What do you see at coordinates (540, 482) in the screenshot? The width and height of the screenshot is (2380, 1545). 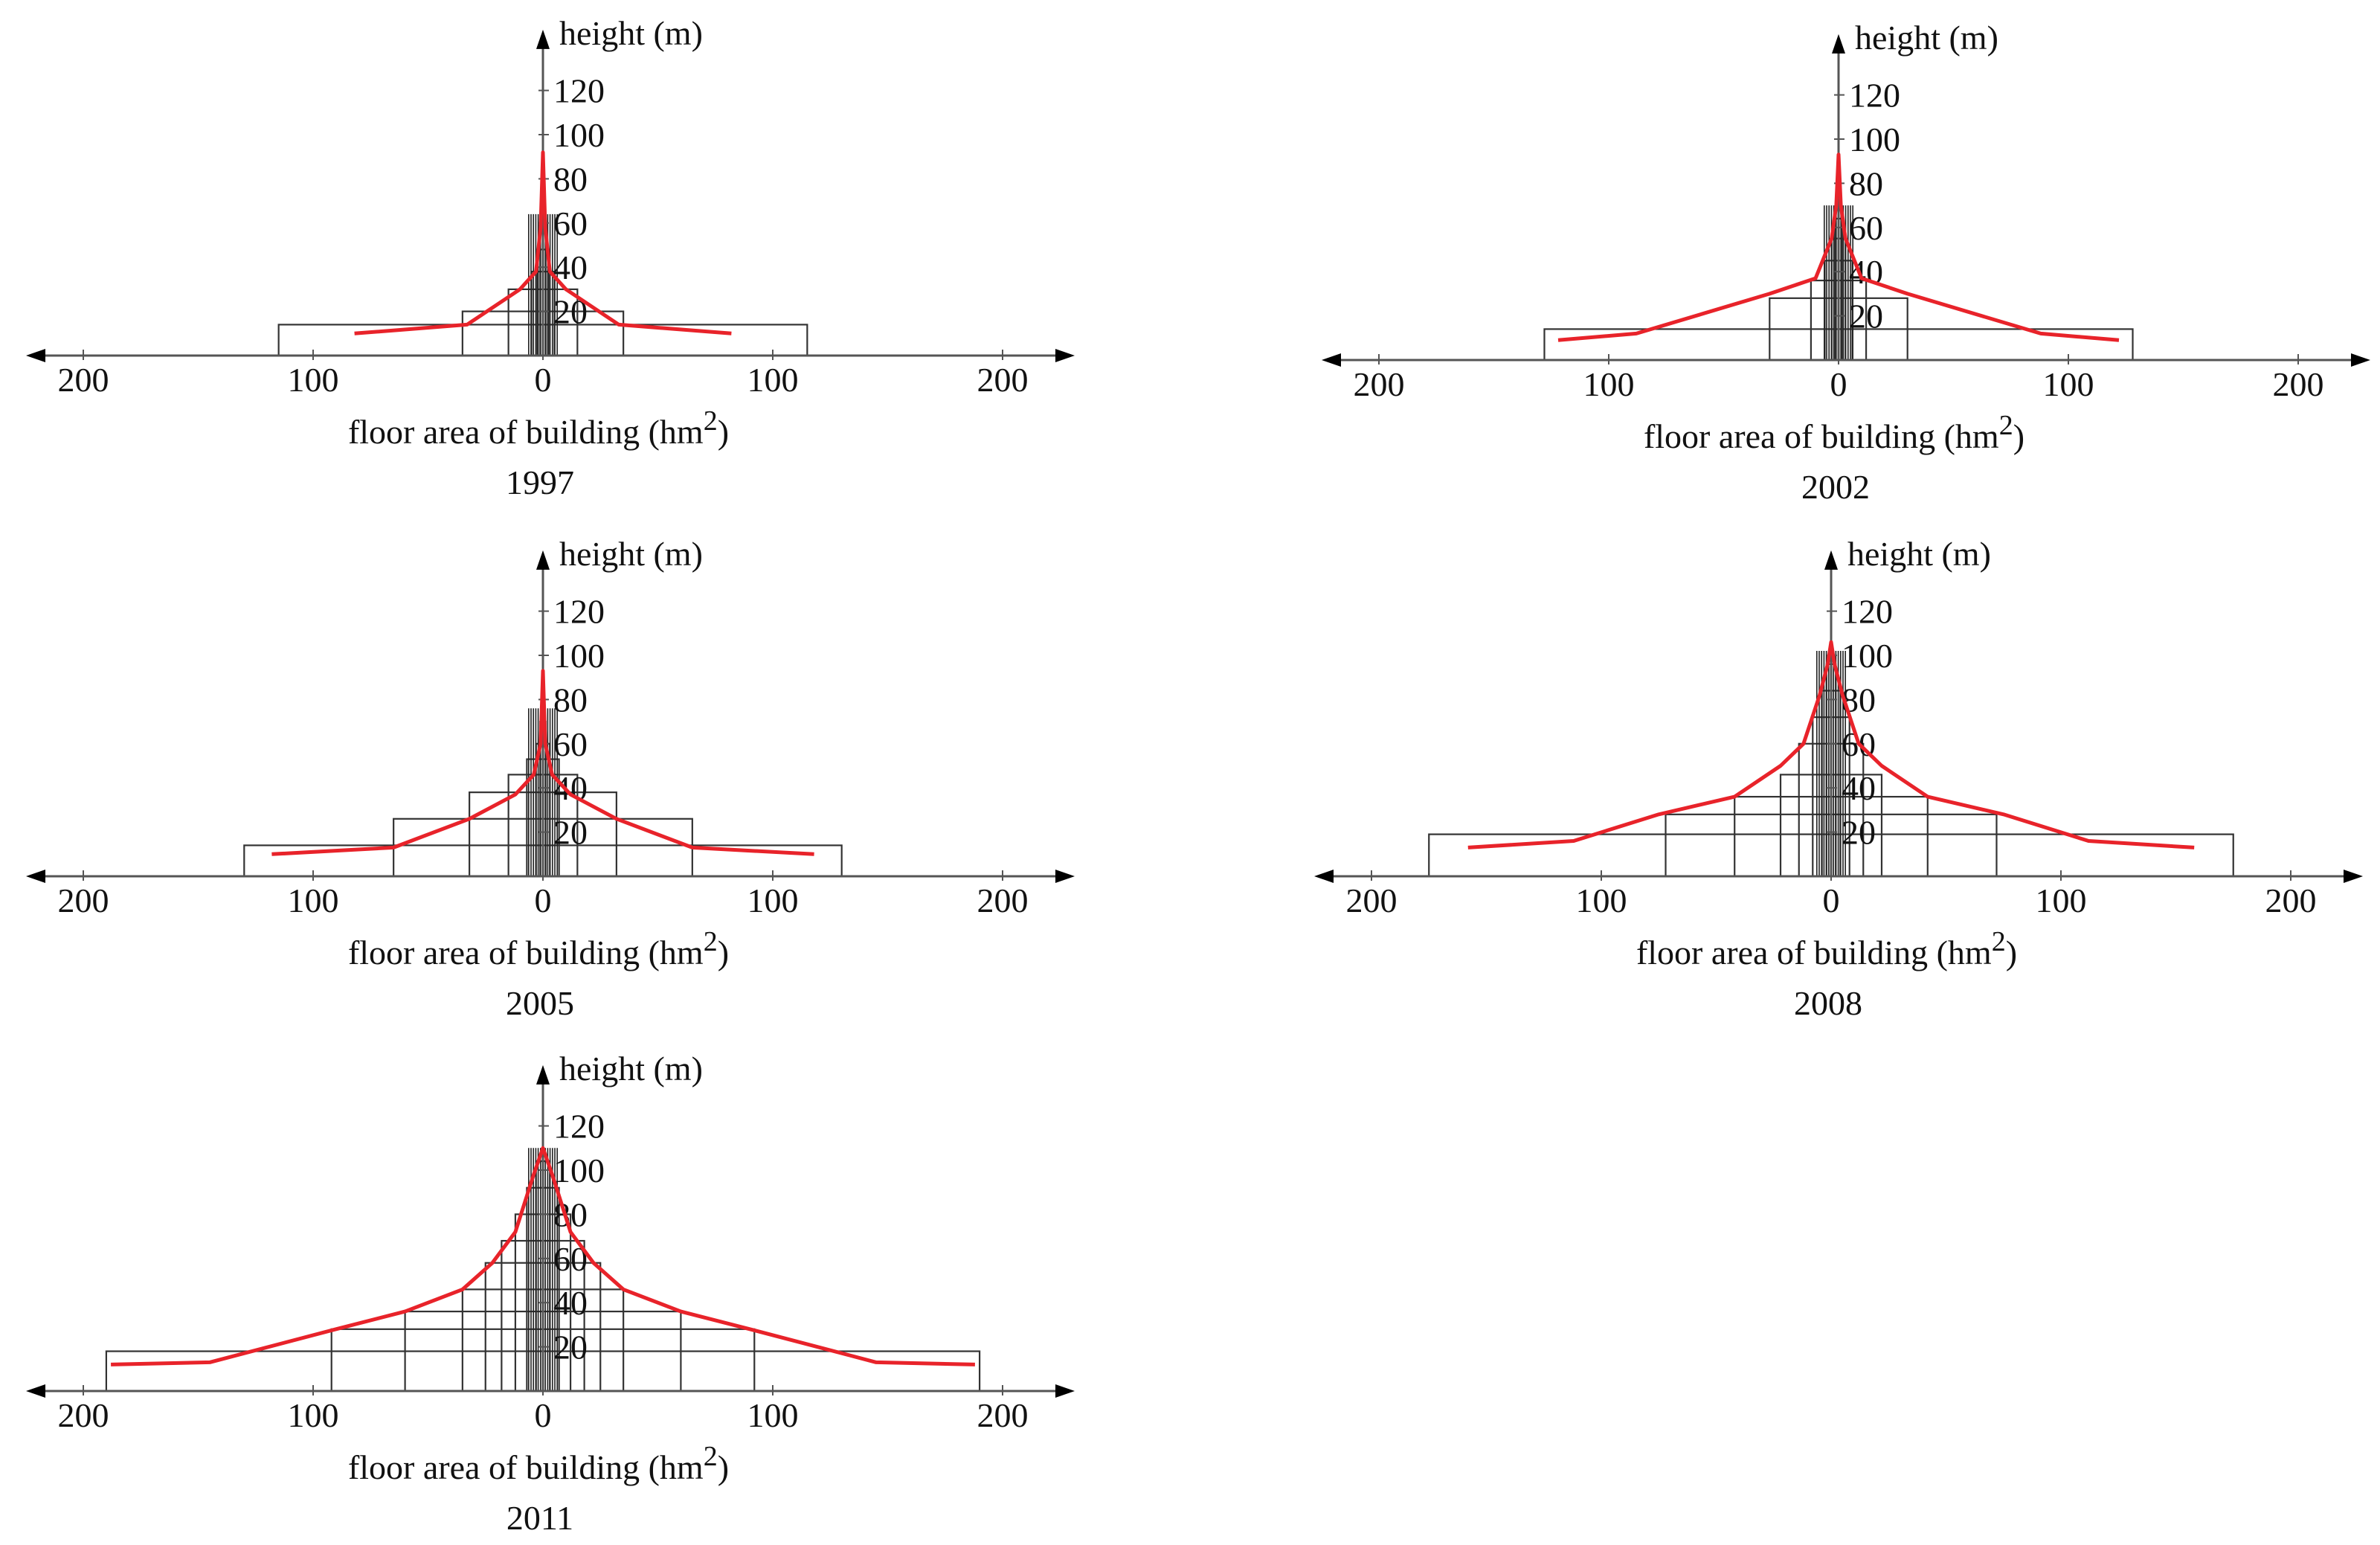 I see `year-label: 1997` at bounding box center [540, 482].